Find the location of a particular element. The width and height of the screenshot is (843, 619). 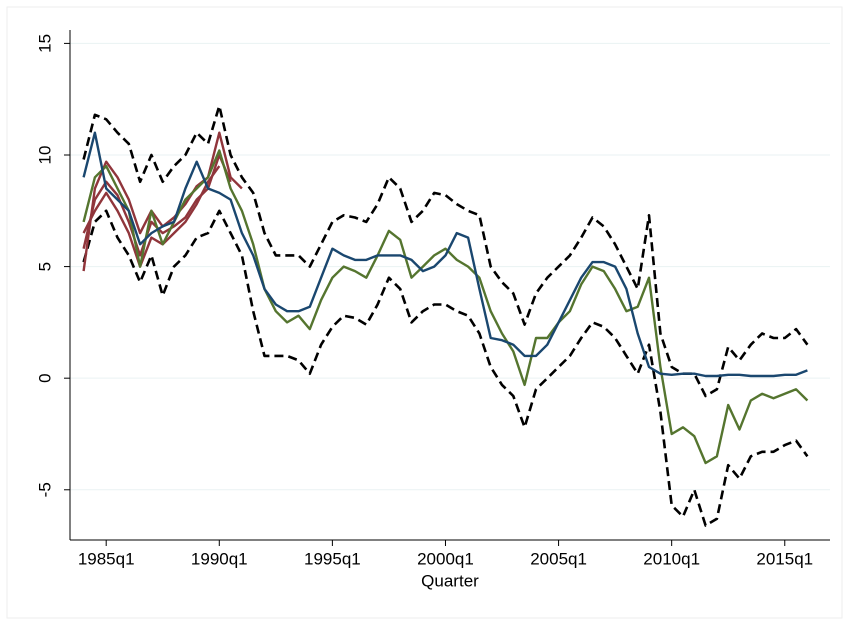

y-tick-label: -5 is located at coordinates (44, 489).